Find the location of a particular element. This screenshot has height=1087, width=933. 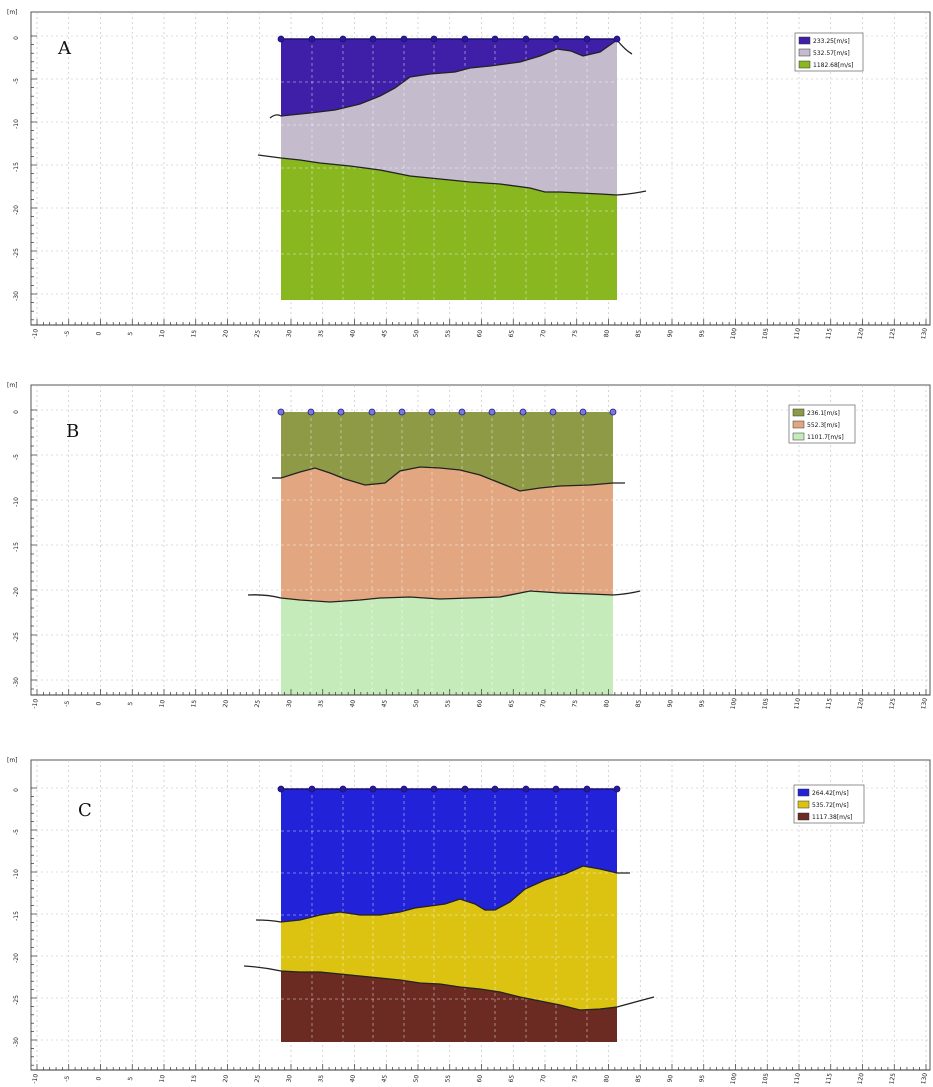

x-tick-label: 85 is located at coordinates (639, 1078).